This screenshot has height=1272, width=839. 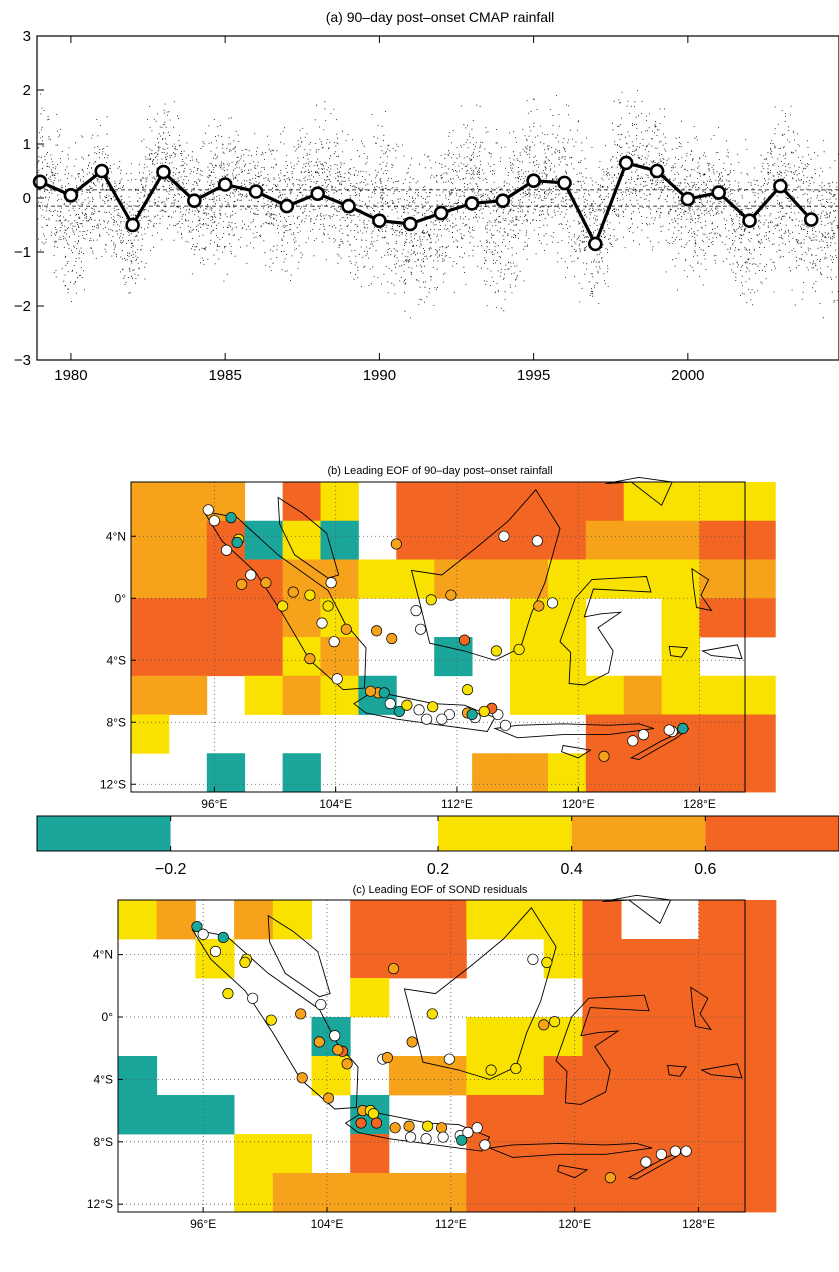 I want to click on map-b-xtick-label-104: 104°E, so click(x=335, y=804).